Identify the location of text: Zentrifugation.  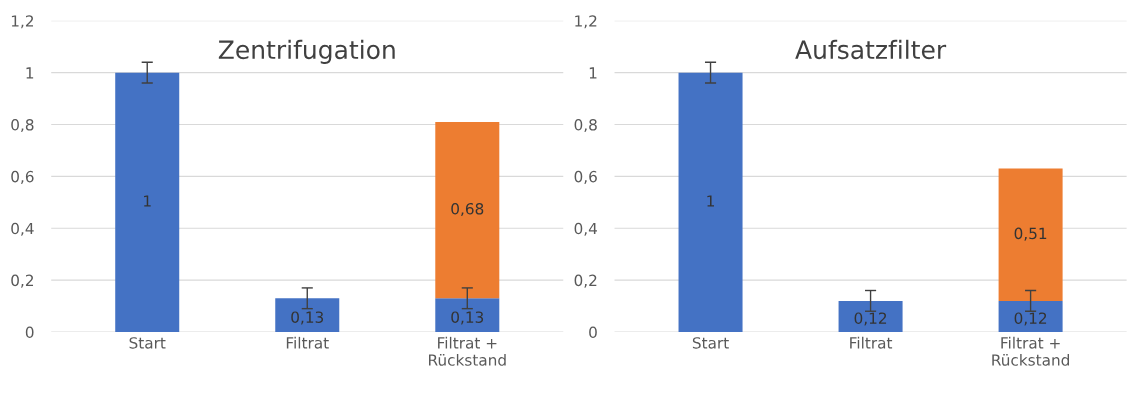
(306, 51).